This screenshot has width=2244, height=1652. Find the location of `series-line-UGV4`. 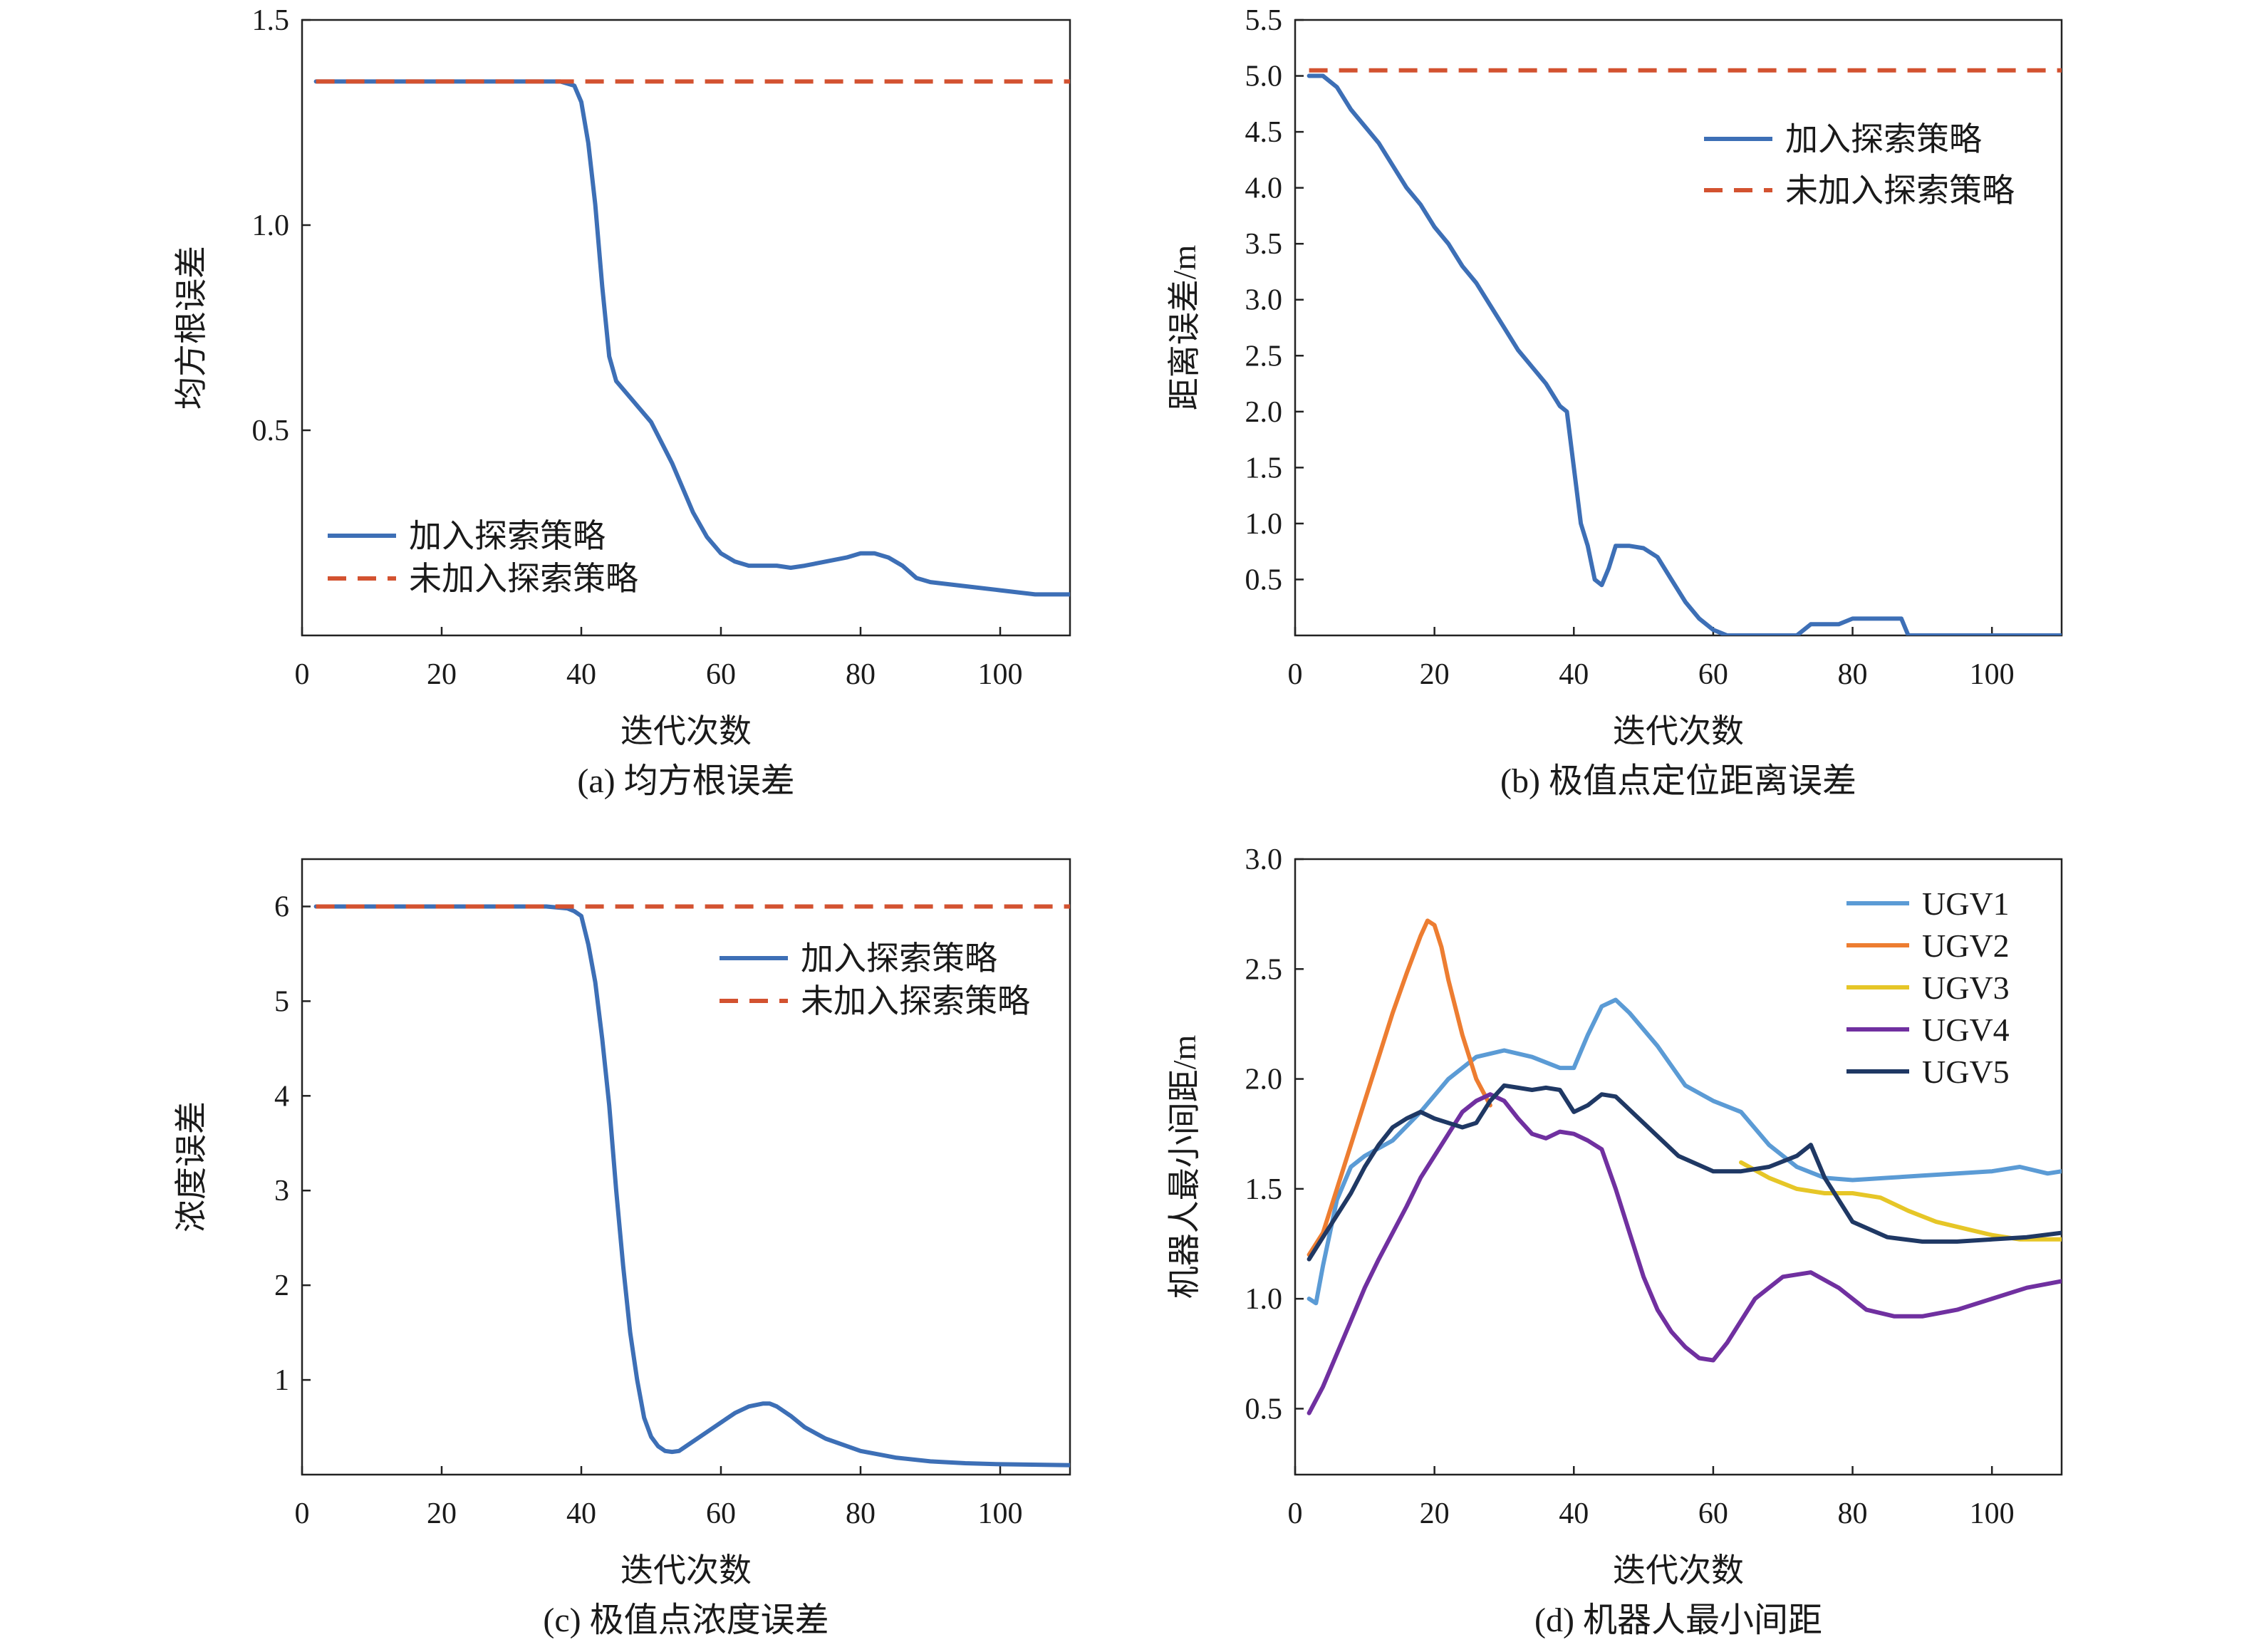

series-line-UGV4 is located at coordinates (1684, 1253).